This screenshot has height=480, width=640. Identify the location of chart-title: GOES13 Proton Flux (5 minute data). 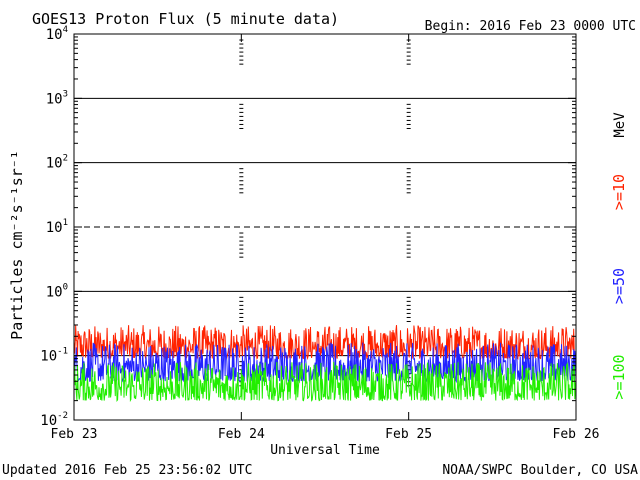
(185, 19).